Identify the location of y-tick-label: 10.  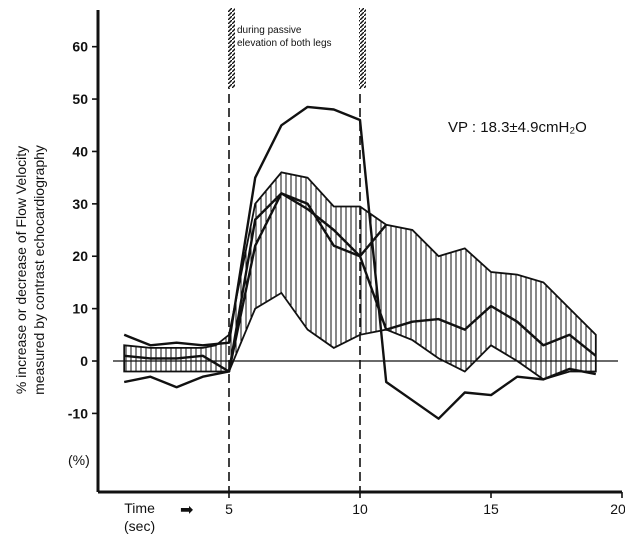
(80, 309).